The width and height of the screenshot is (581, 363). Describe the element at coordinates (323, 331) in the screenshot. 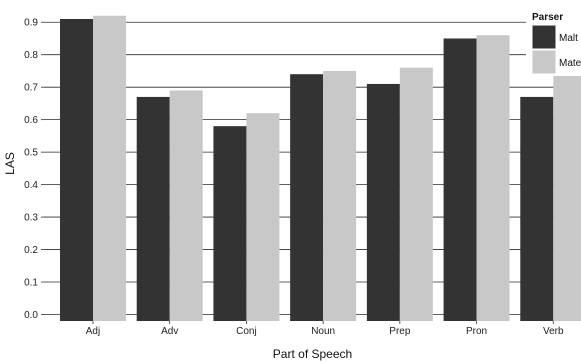

I see `x-tick-label: Noun` at that location.